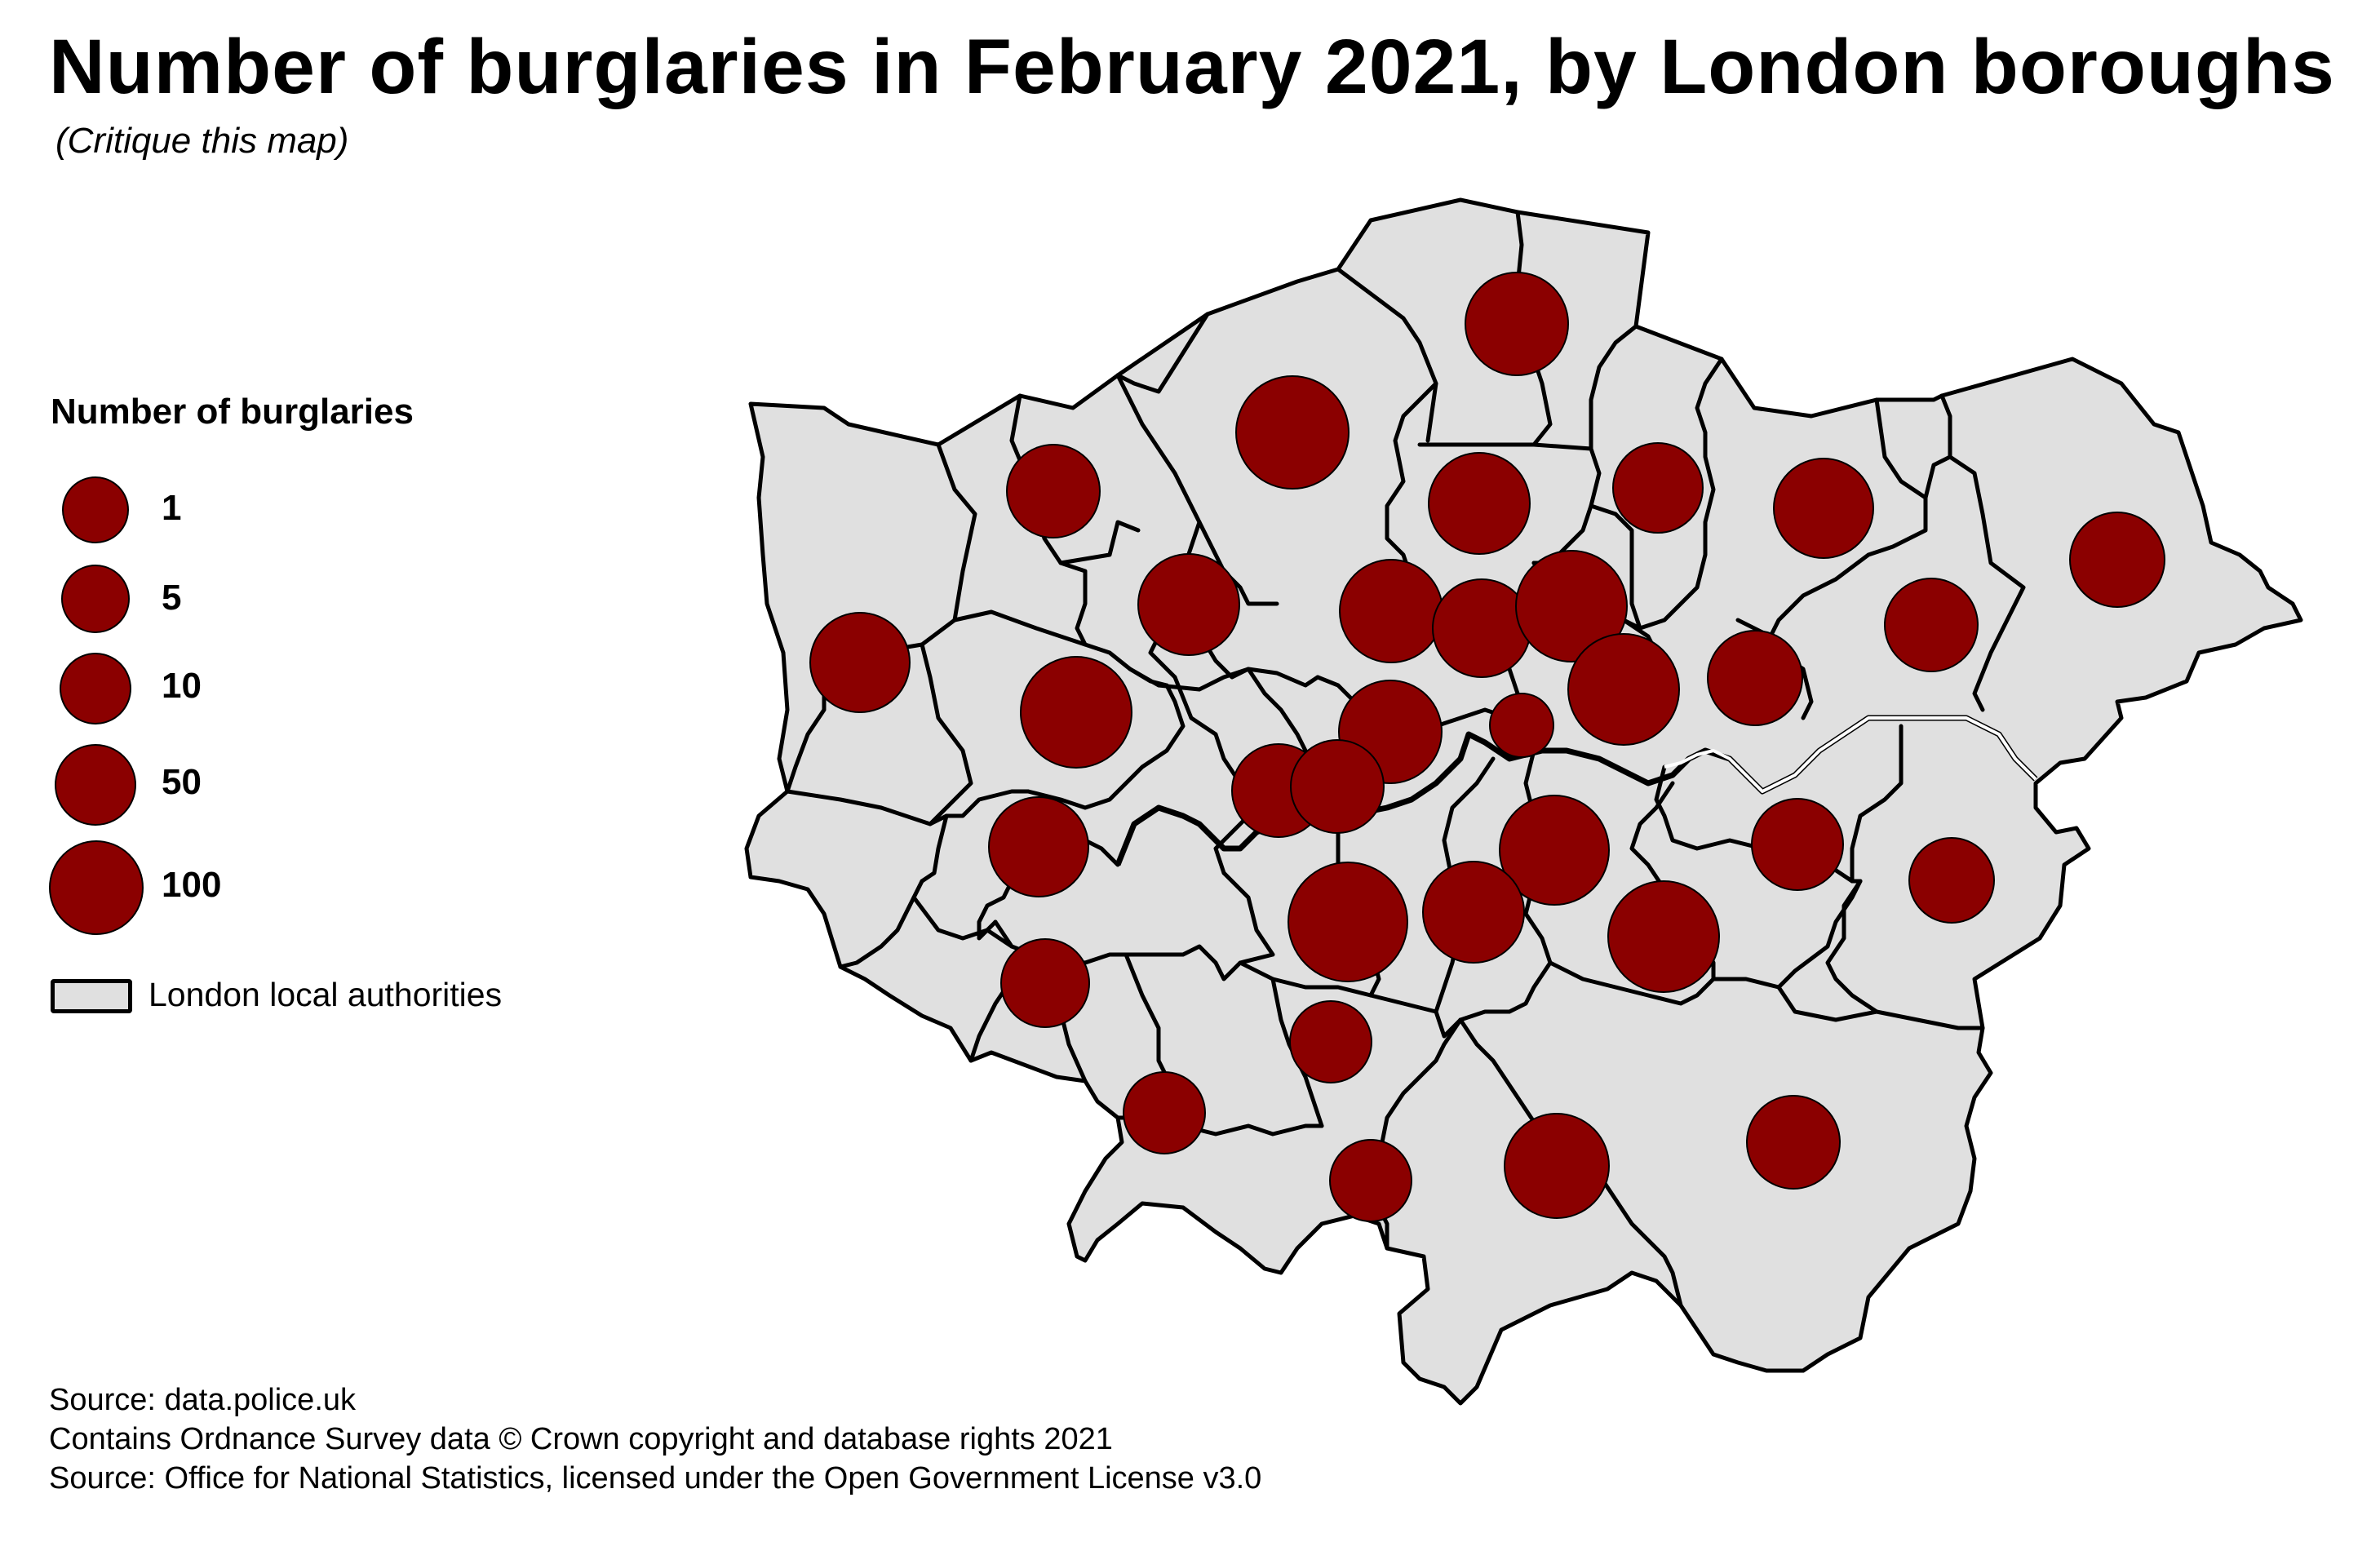 The image size is (2380, 1542). Describe the element at coordinates (1045, 983) in the screenshot. I see `symbol-richmond` at that location.